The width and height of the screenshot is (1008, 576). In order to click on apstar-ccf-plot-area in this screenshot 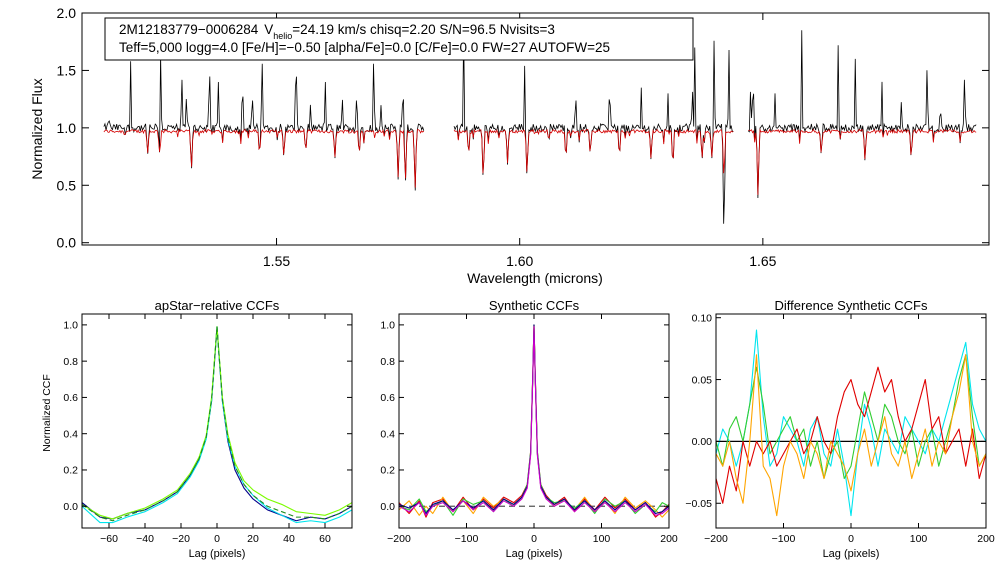, I will do `click(217, 425)`.